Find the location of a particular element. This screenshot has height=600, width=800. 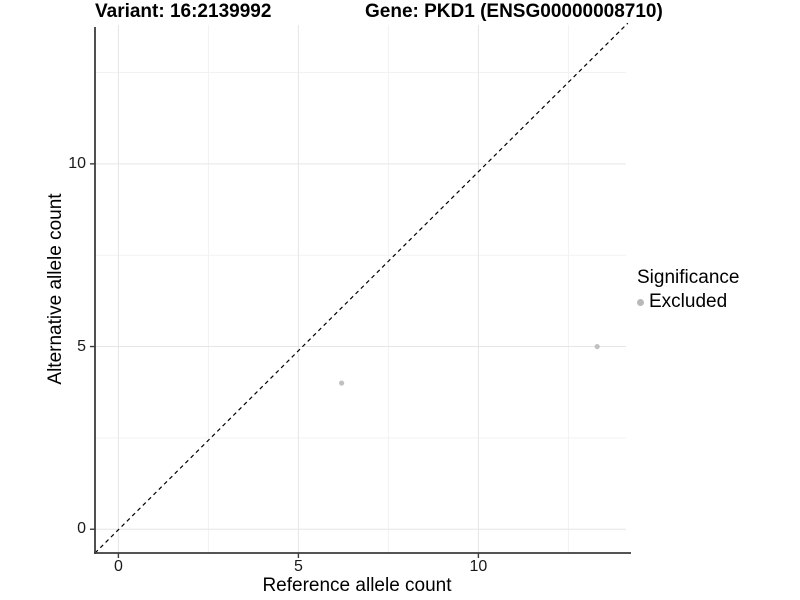

y-tick-label: 10 is located at coordinates (77, 163).